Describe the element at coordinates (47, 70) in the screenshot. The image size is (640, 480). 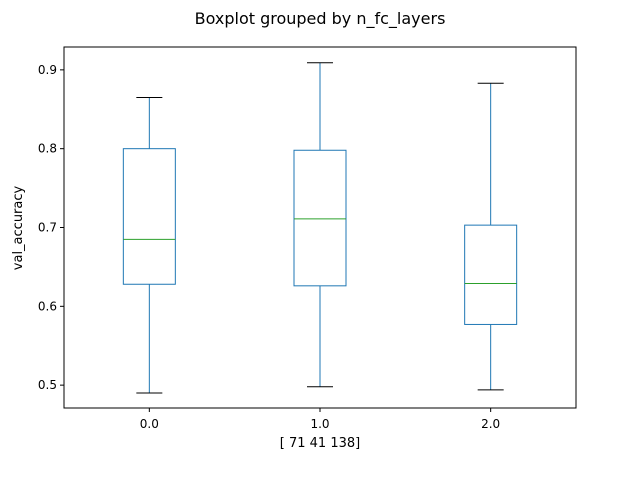
I see `y-tick-label: 0.9` at that location.